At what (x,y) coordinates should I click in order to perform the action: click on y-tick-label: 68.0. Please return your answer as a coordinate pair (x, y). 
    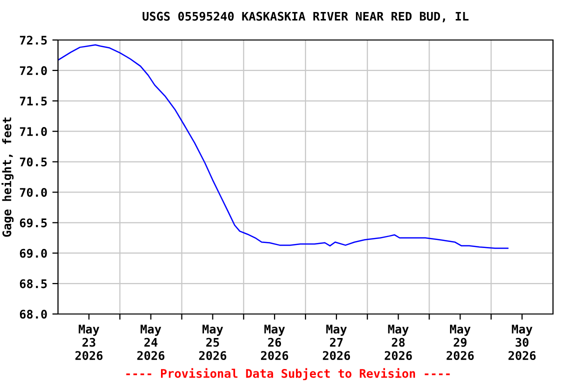
    Looking at the image, I should click on (33, 314).